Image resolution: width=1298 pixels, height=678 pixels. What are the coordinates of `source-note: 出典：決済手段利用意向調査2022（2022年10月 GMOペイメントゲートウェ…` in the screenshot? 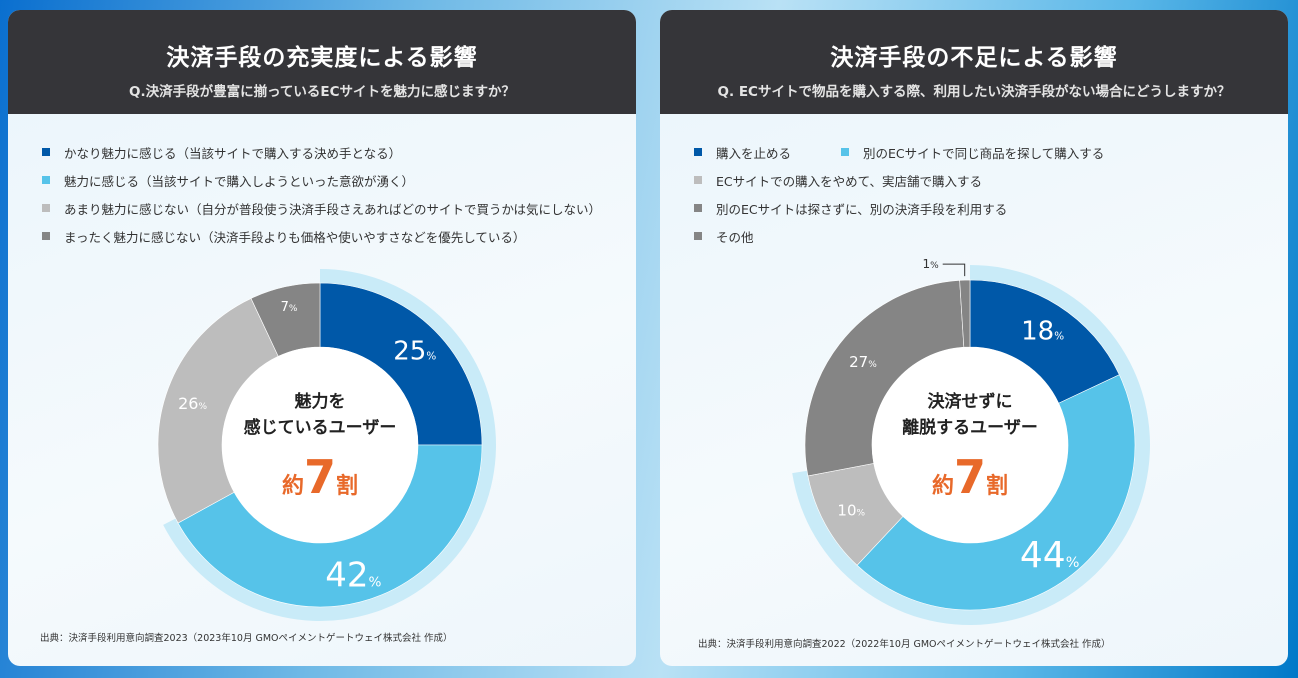 It's located at (904, 644).